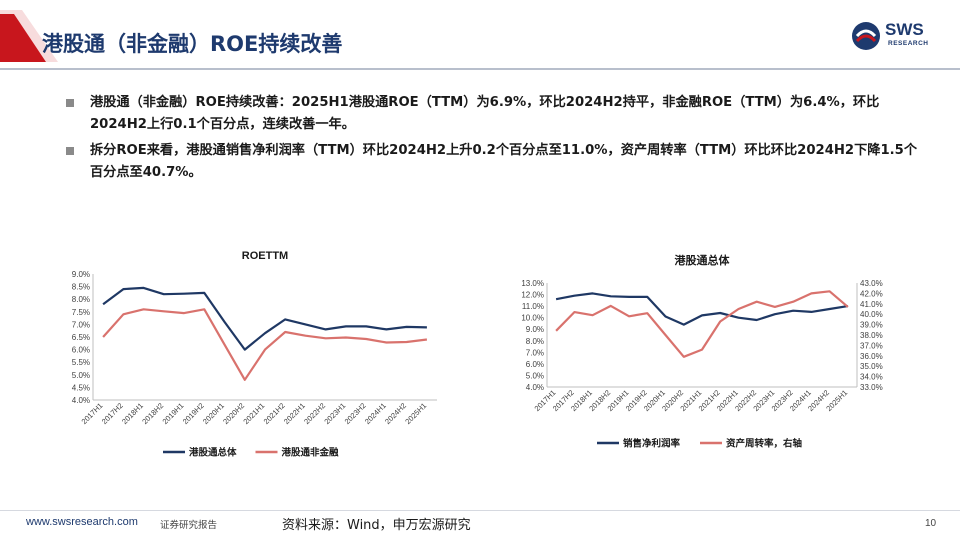 This screenshot has width=960, height=540. I want to click on y-tick-label: 10.0%, so click(532, 318).